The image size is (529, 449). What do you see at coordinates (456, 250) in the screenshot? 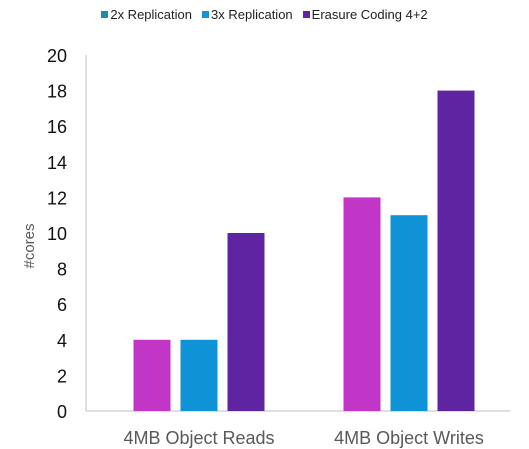
I see `bar-erasure-coding-writes` at bounding box center [456, 250].